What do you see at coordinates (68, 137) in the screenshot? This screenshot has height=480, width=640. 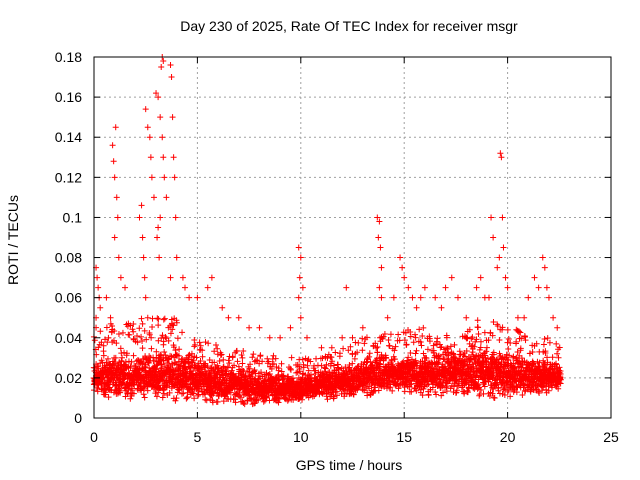 I see `y-tick-label: 0.14` at bounding box center [68, 137].